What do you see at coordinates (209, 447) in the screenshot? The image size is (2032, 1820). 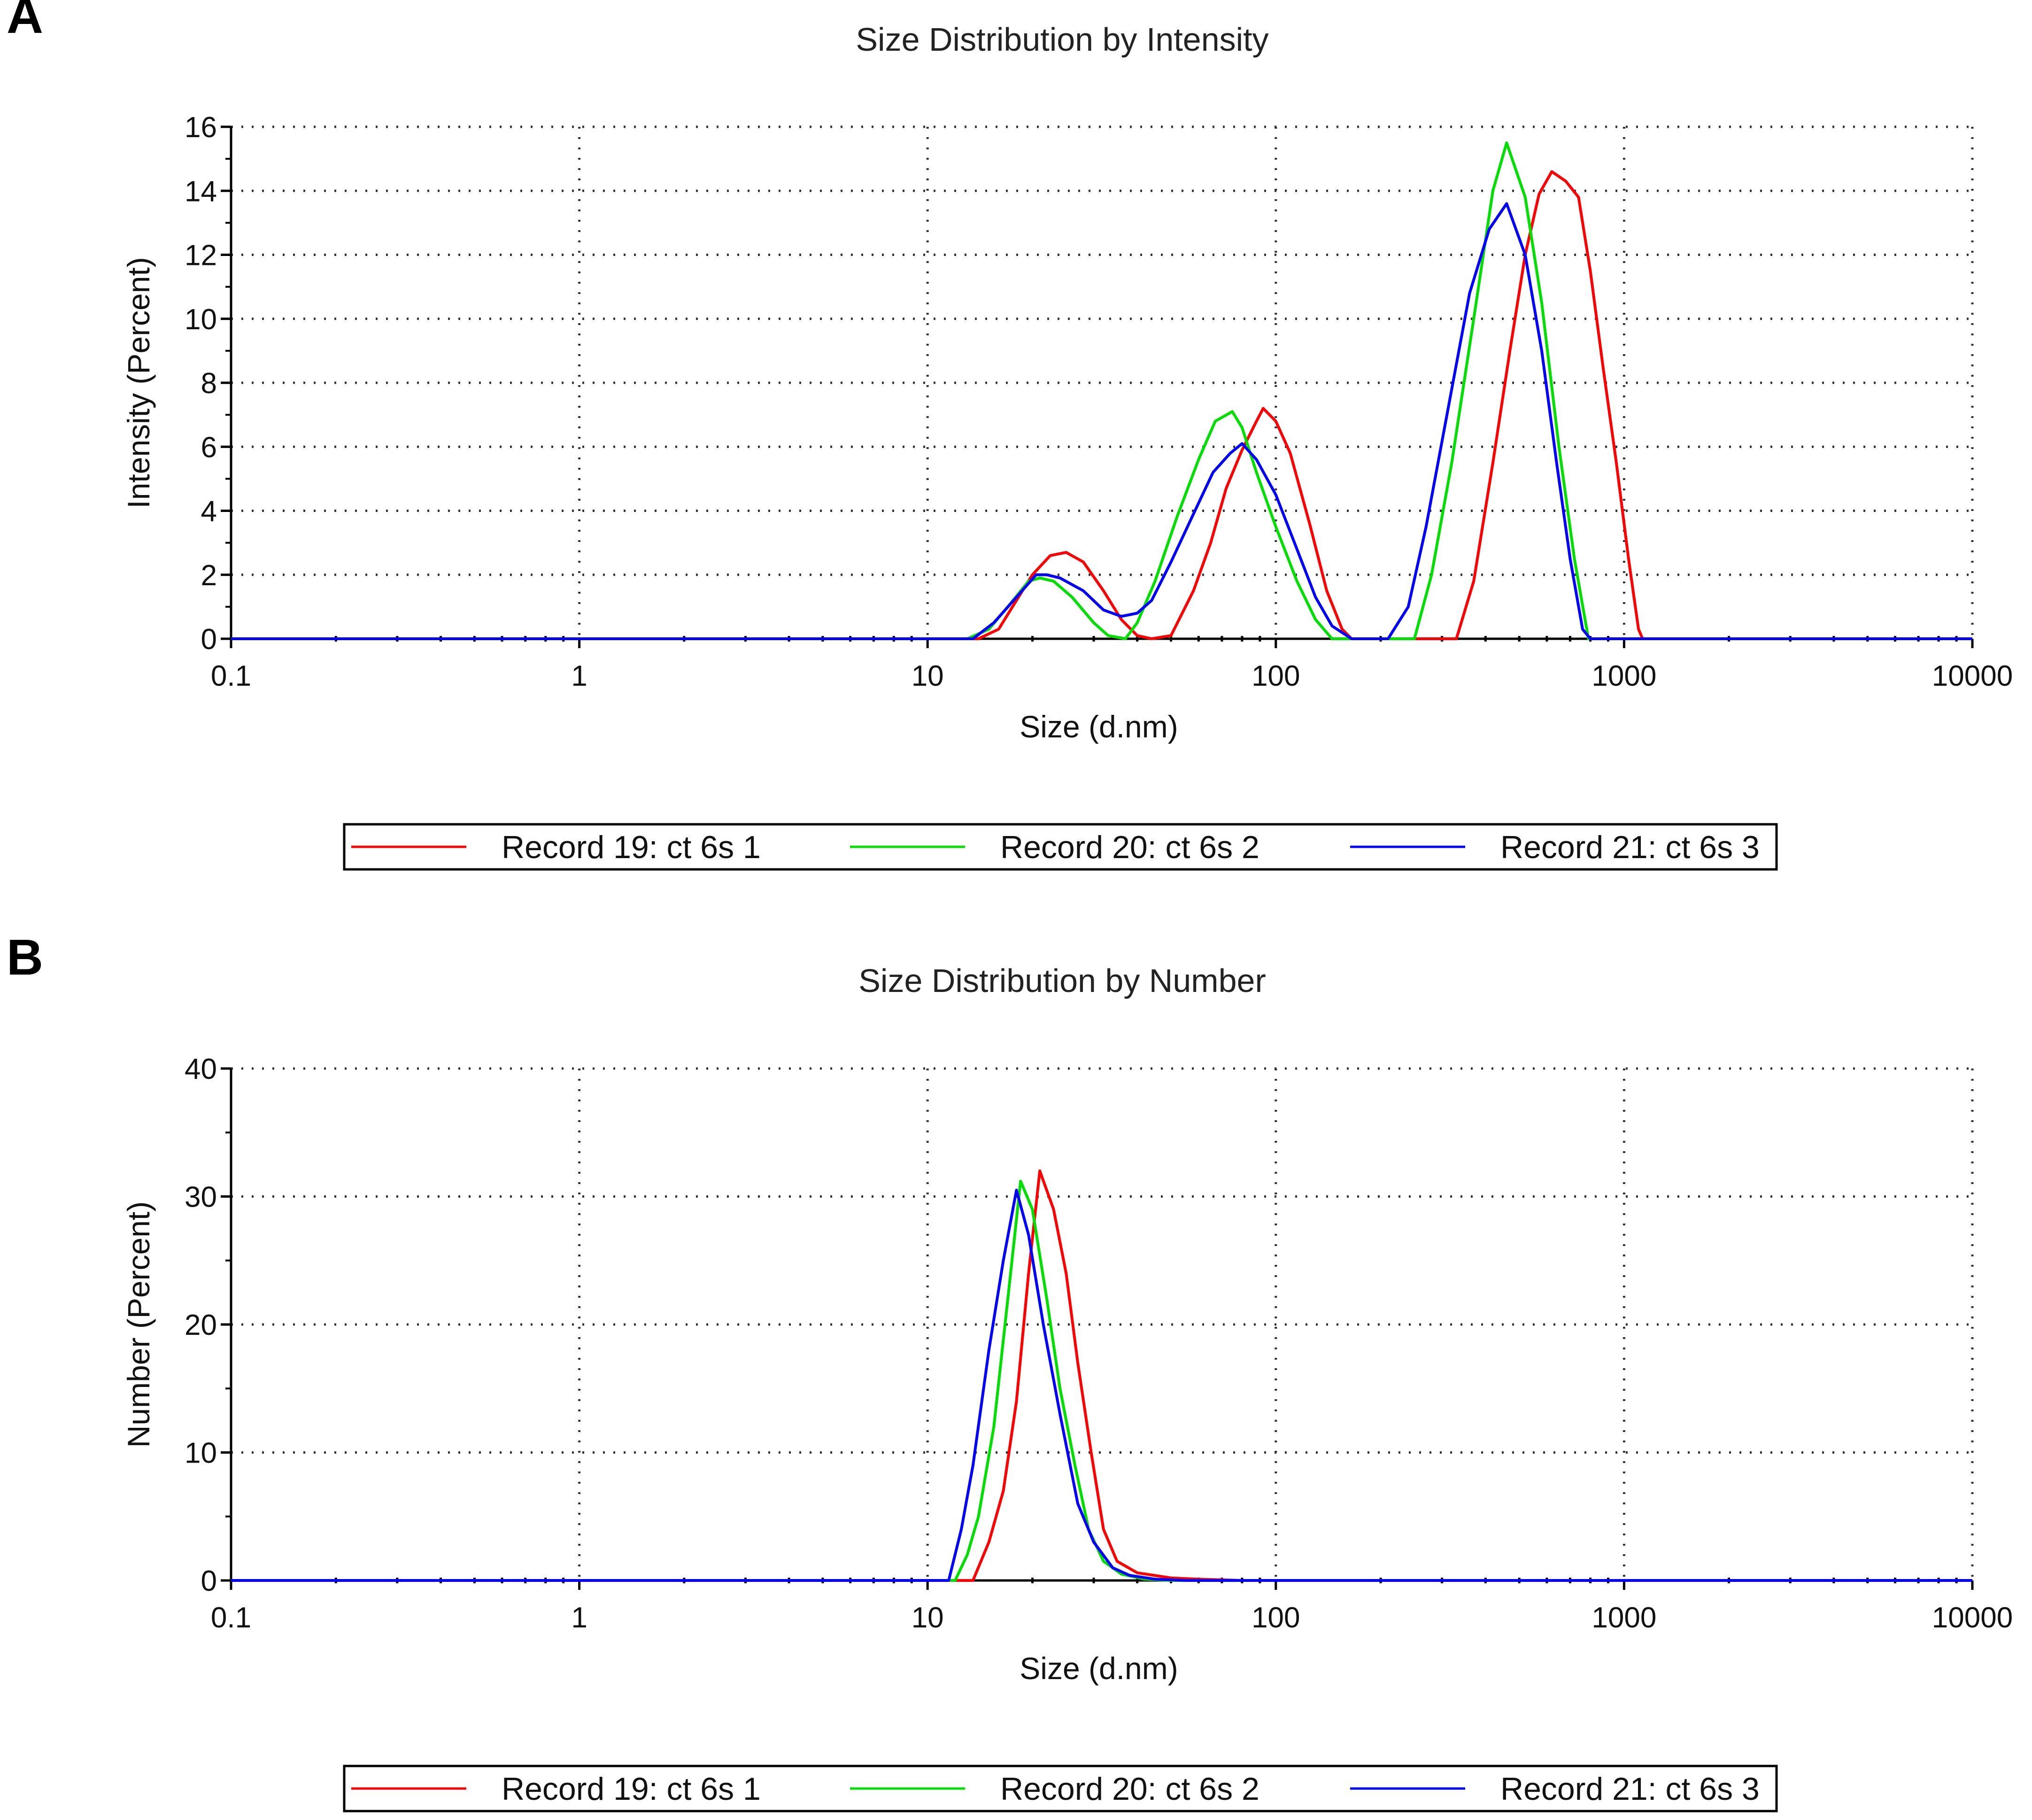 I see `y-tick-label: 6` at bounding box center [209, 447].